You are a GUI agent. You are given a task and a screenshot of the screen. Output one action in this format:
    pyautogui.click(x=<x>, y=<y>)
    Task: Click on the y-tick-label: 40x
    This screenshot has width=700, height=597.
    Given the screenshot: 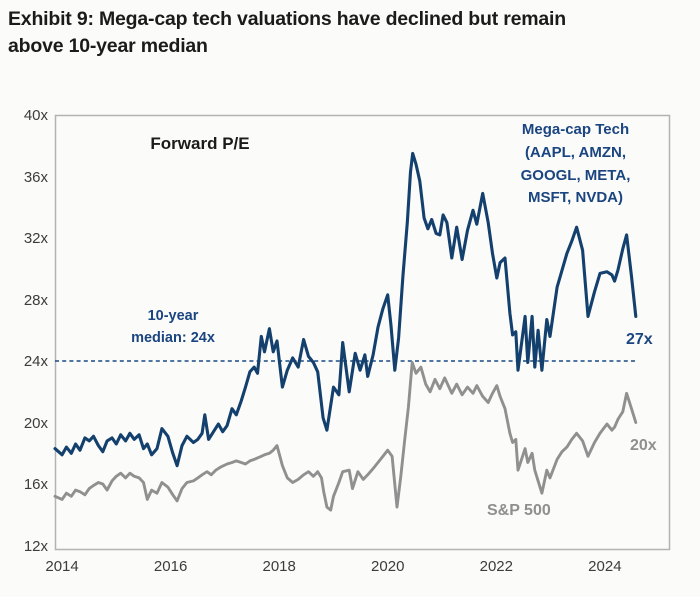 What is the action you would take?
    pyautogui.click(x=35, y=115)
    